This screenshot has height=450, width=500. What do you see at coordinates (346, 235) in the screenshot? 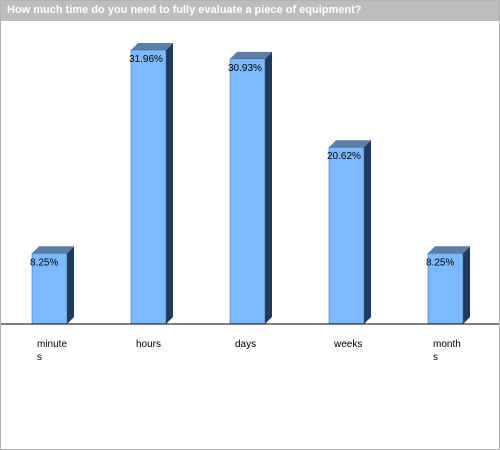
I see `bar-weeks` at bounding box center [346, 235].